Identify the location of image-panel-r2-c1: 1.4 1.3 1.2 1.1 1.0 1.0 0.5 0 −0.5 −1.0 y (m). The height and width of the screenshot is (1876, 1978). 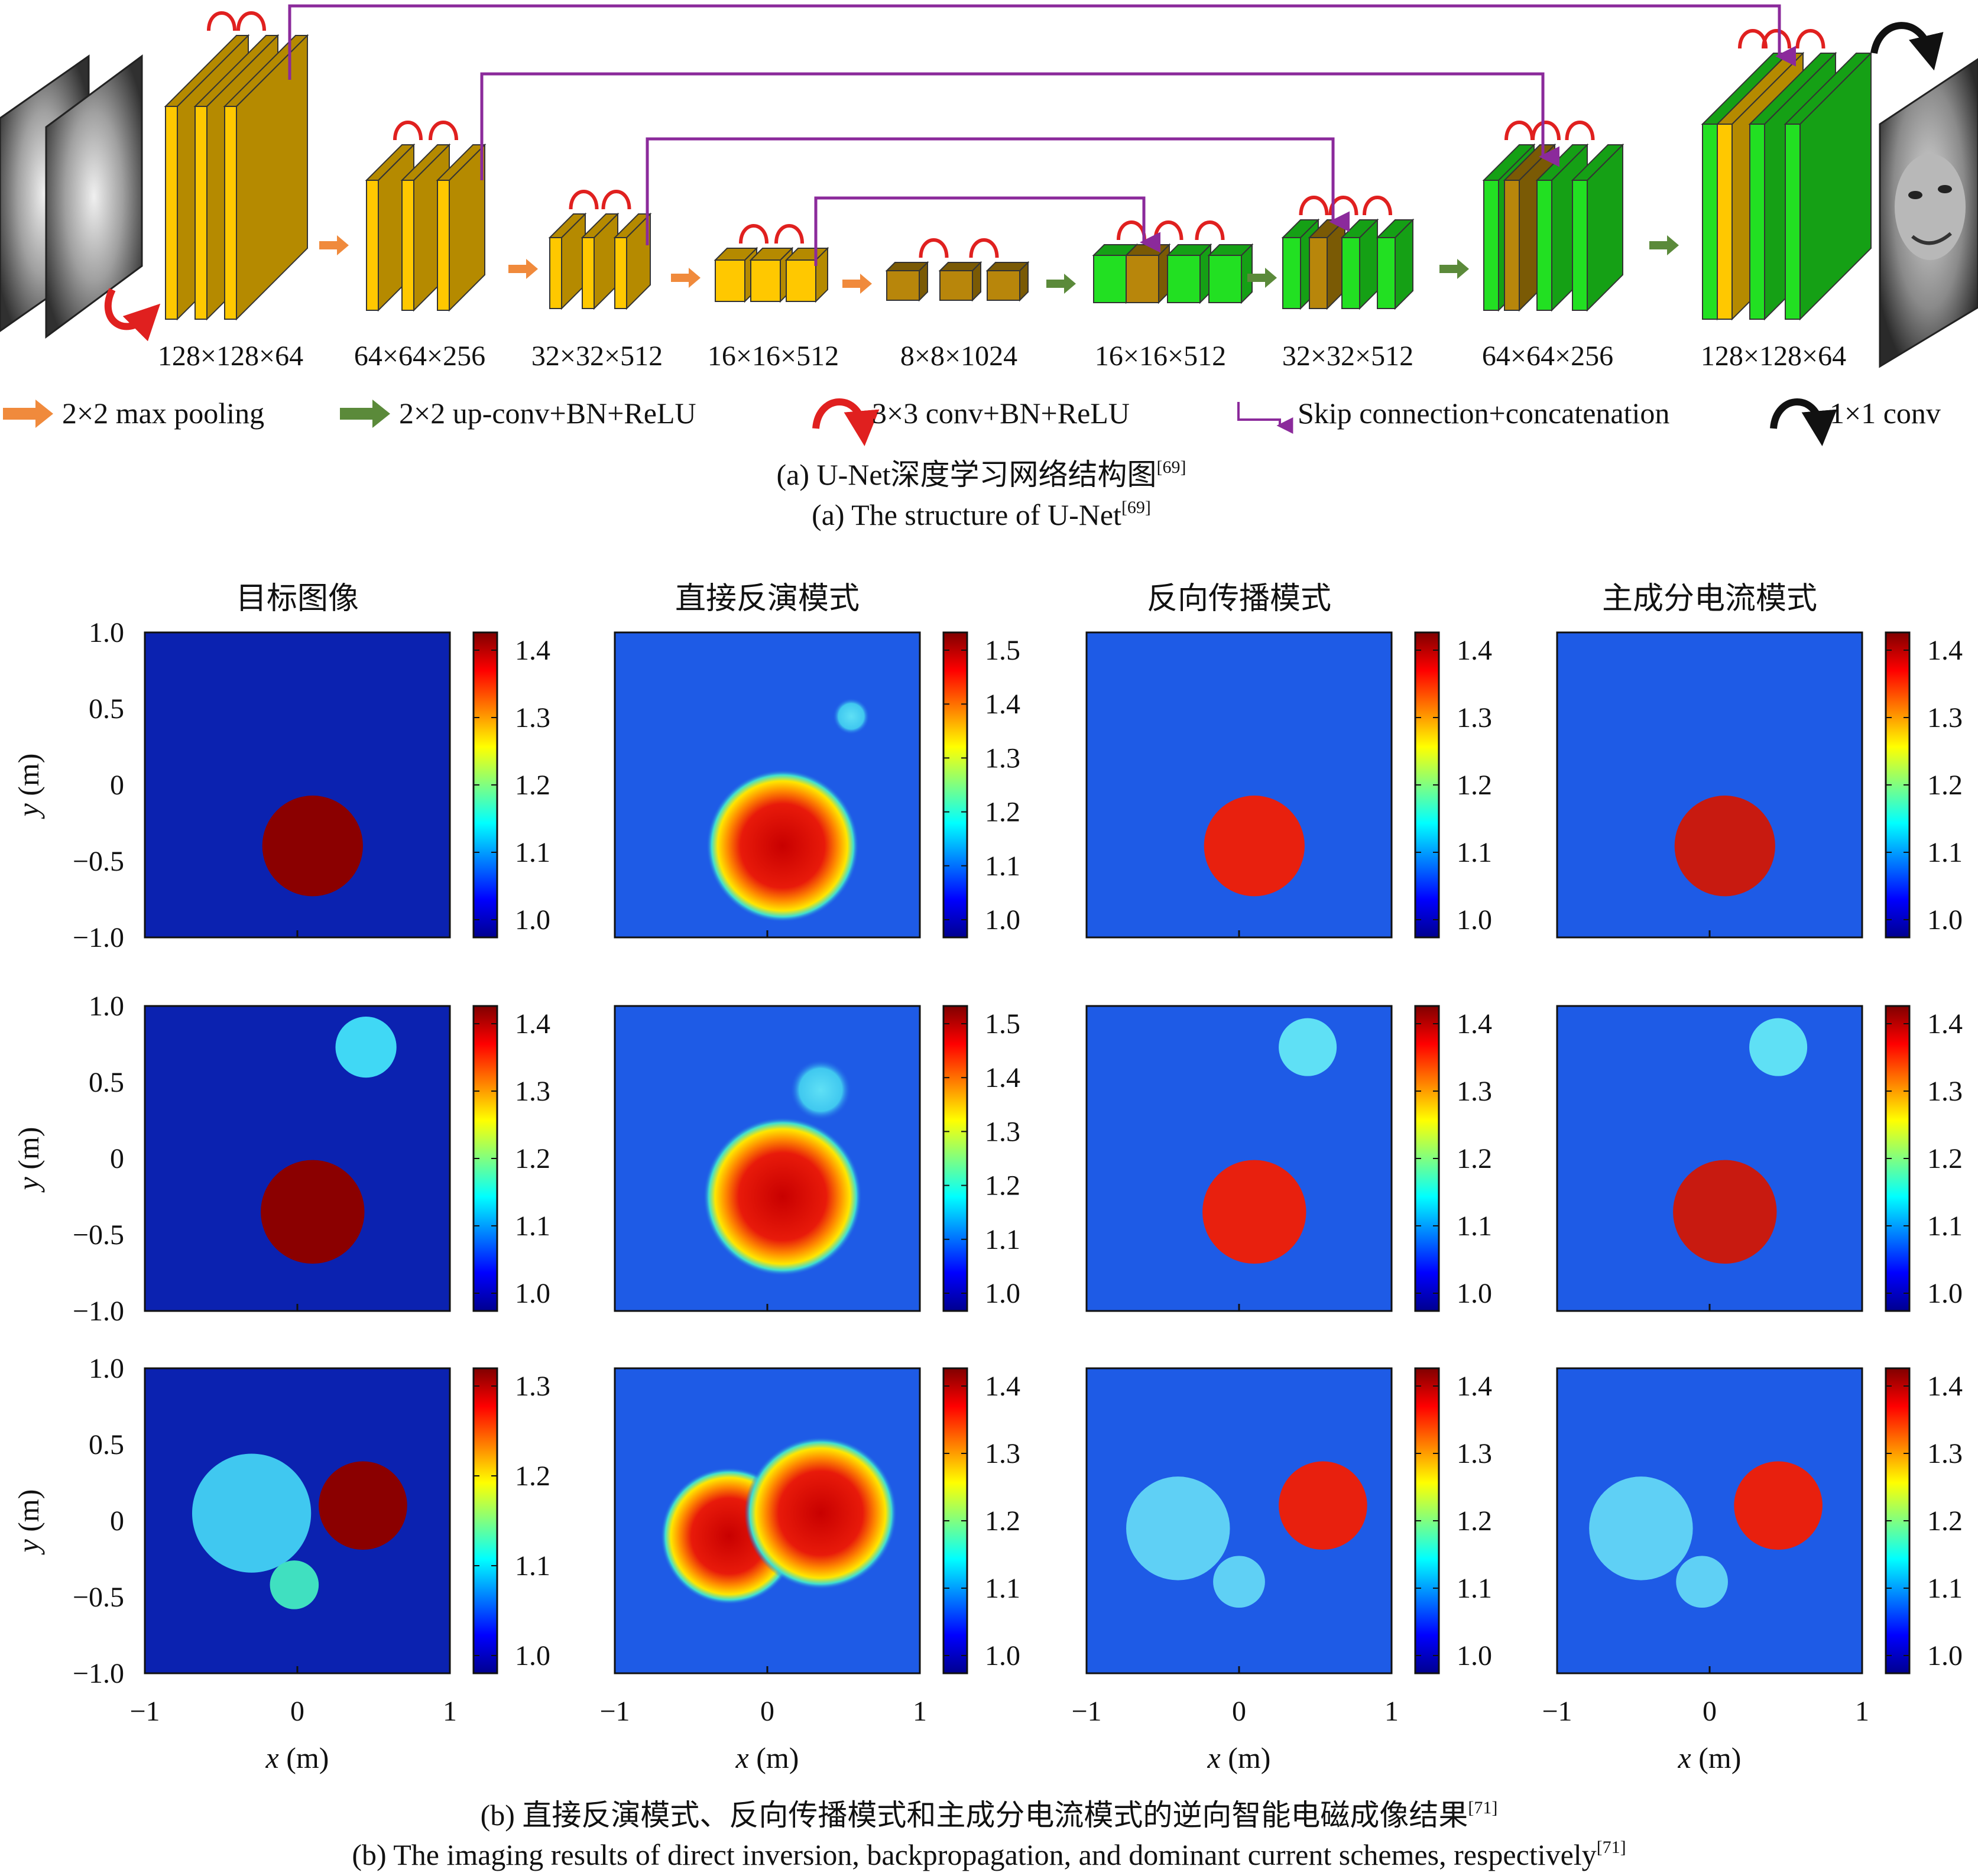
(281, 1159).